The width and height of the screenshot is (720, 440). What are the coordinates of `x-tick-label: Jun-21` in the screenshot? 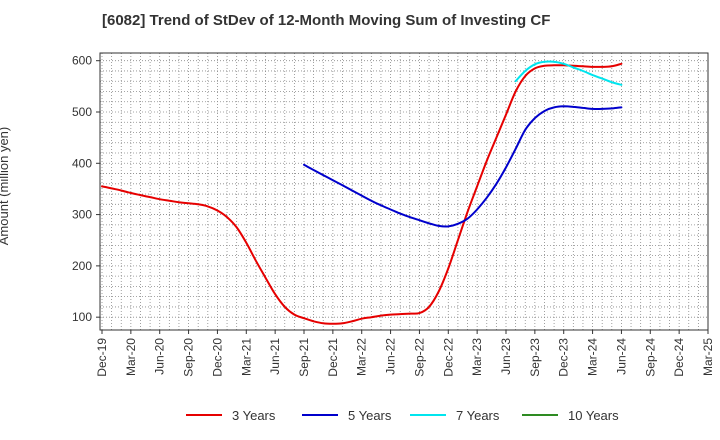 It's located at (275, 356).